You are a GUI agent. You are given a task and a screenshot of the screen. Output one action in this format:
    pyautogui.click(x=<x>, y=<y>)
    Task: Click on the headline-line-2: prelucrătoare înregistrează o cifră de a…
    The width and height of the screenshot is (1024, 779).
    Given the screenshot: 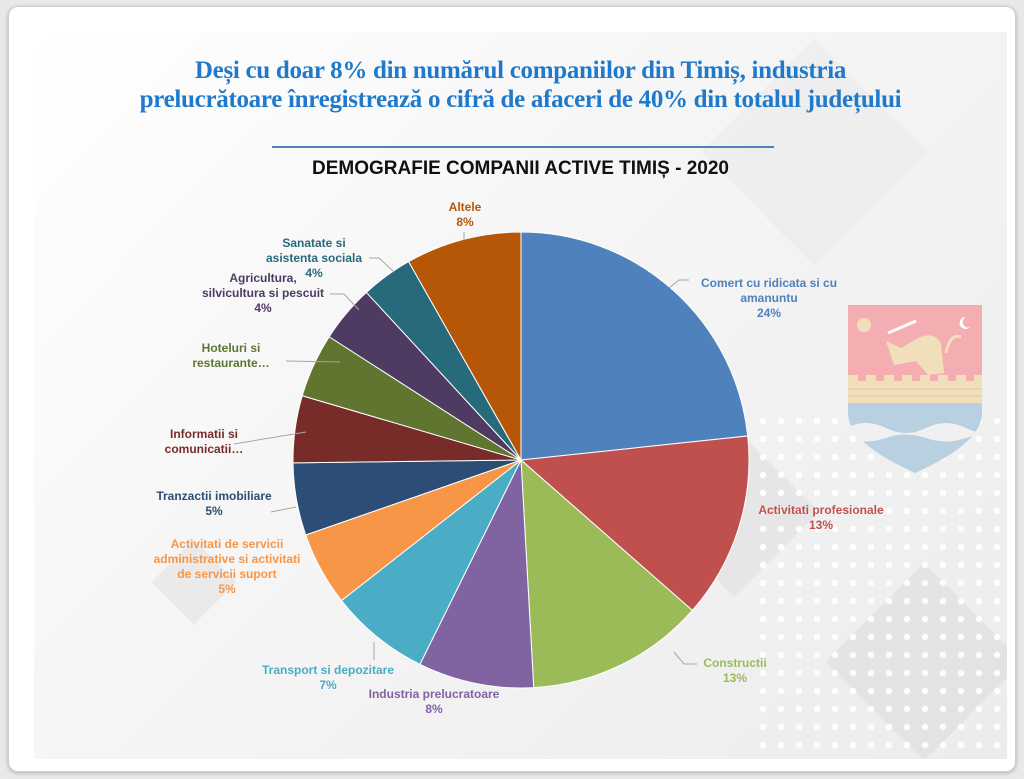 What is the action you would take?
    pyautogui.click(x=520, y=99)
    